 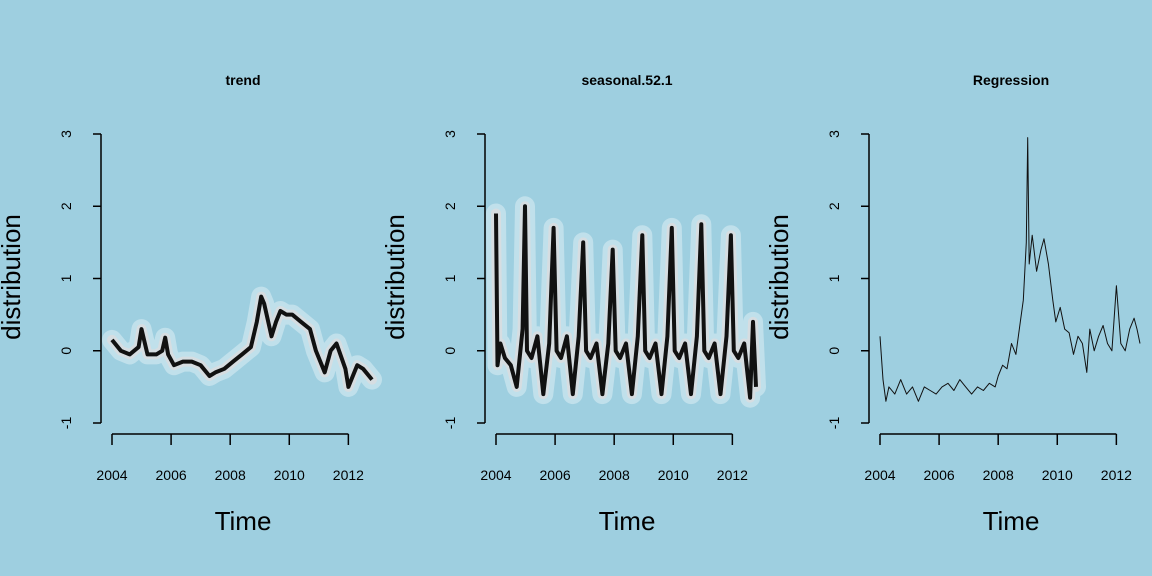 I want to click on panel-title: Regression, so click(x=1011, y=80).